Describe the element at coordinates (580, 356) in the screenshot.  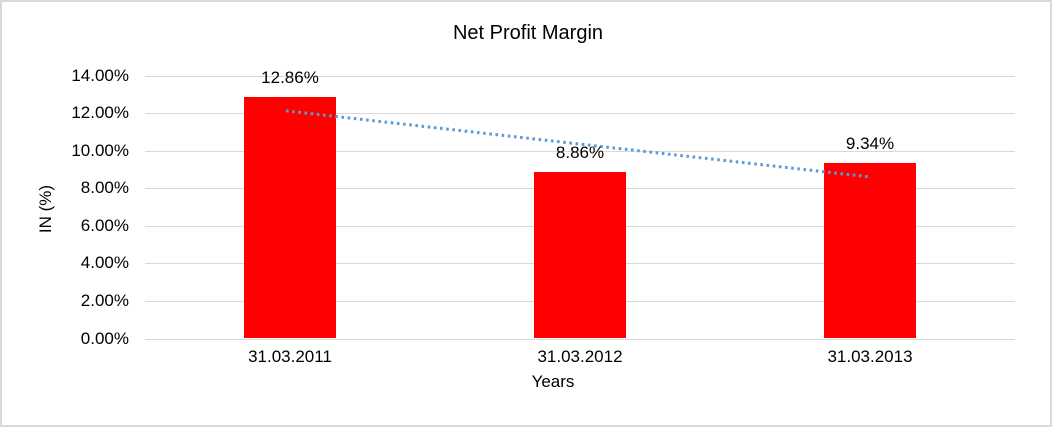
I see `x-axis-tick-label: 31.03.2012` at that location.